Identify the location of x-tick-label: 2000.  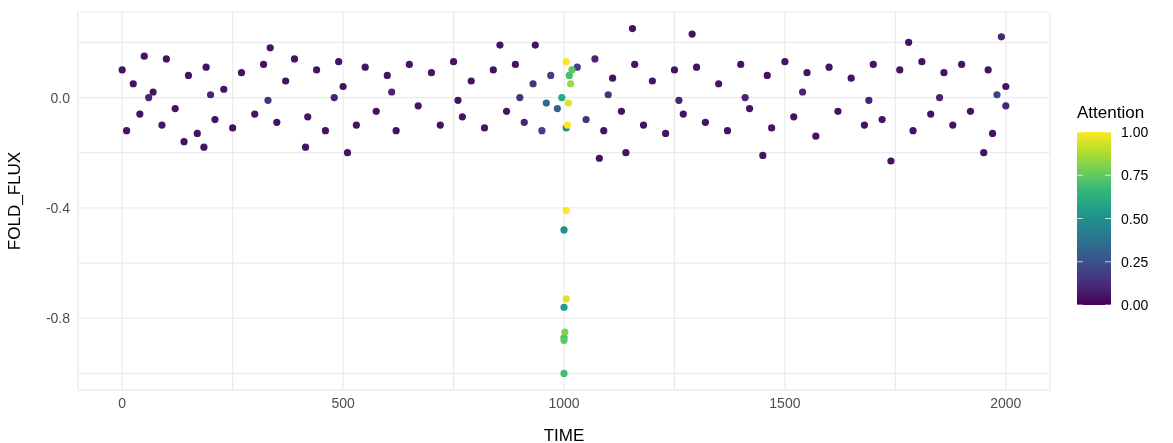
(1006, 402).